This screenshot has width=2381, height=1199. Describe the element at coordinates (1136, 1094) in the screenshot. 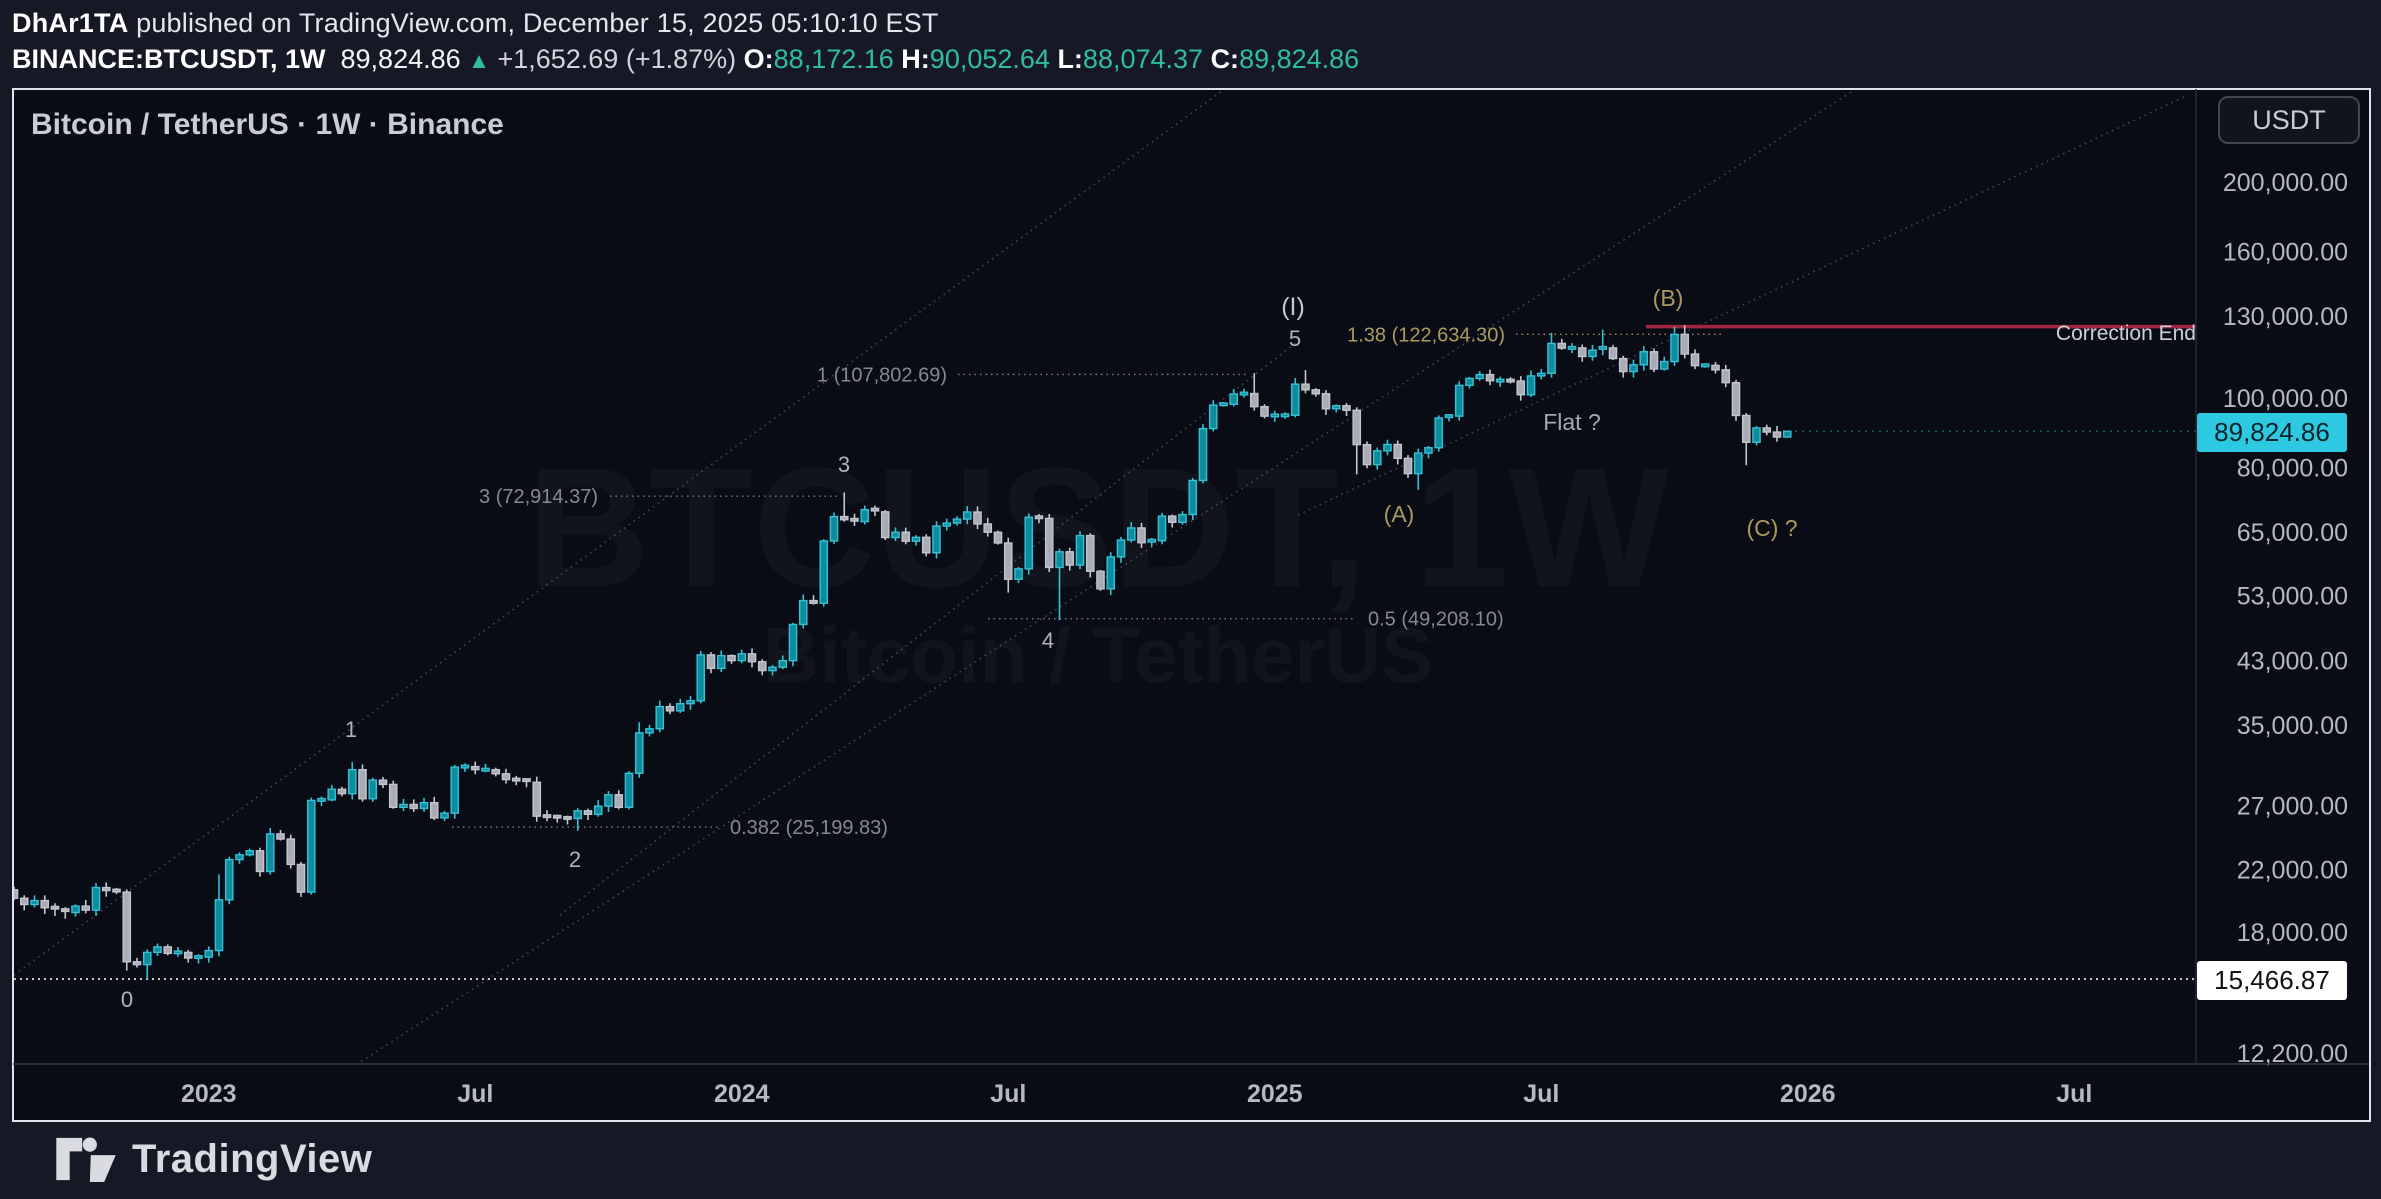

I see `time-axis: 2023 Jul 2024 Jul 2025 Jul 2026 Jul` at that location.